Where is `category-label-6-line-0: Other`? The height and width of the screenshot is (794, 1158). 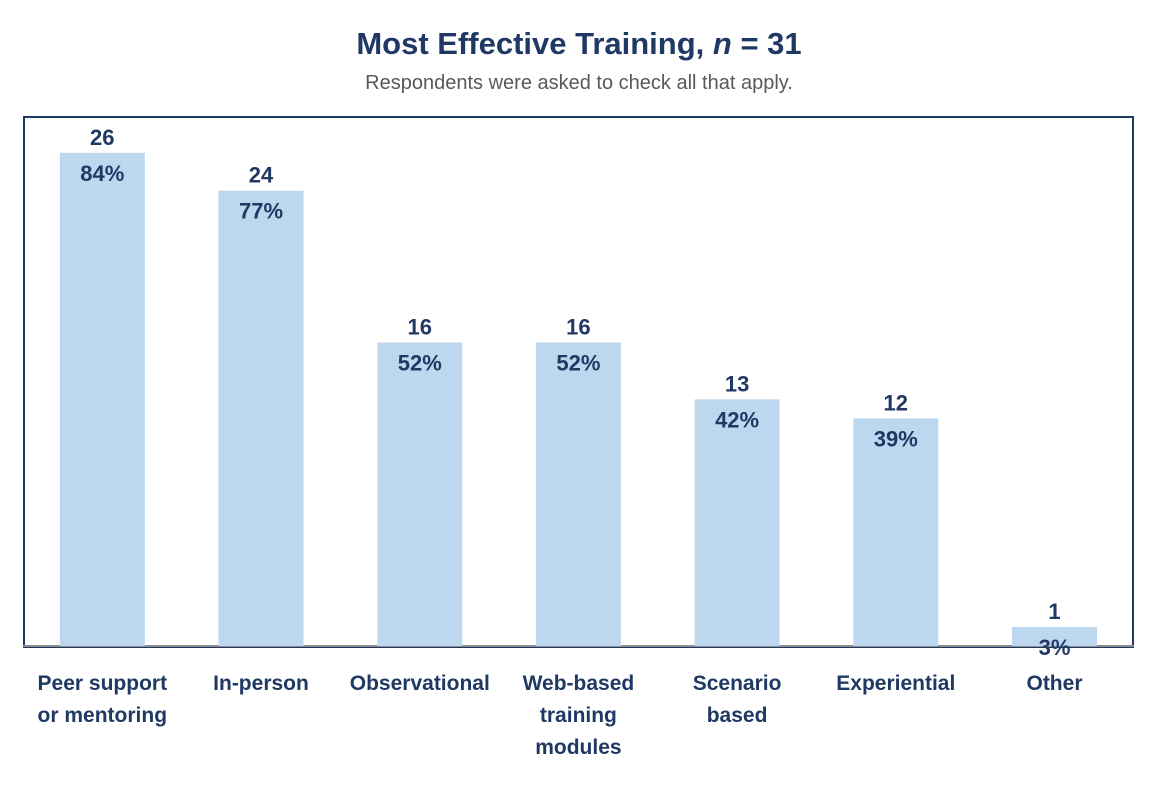
category-label-6-line-0: Other is located at coordinates (1054, 683).